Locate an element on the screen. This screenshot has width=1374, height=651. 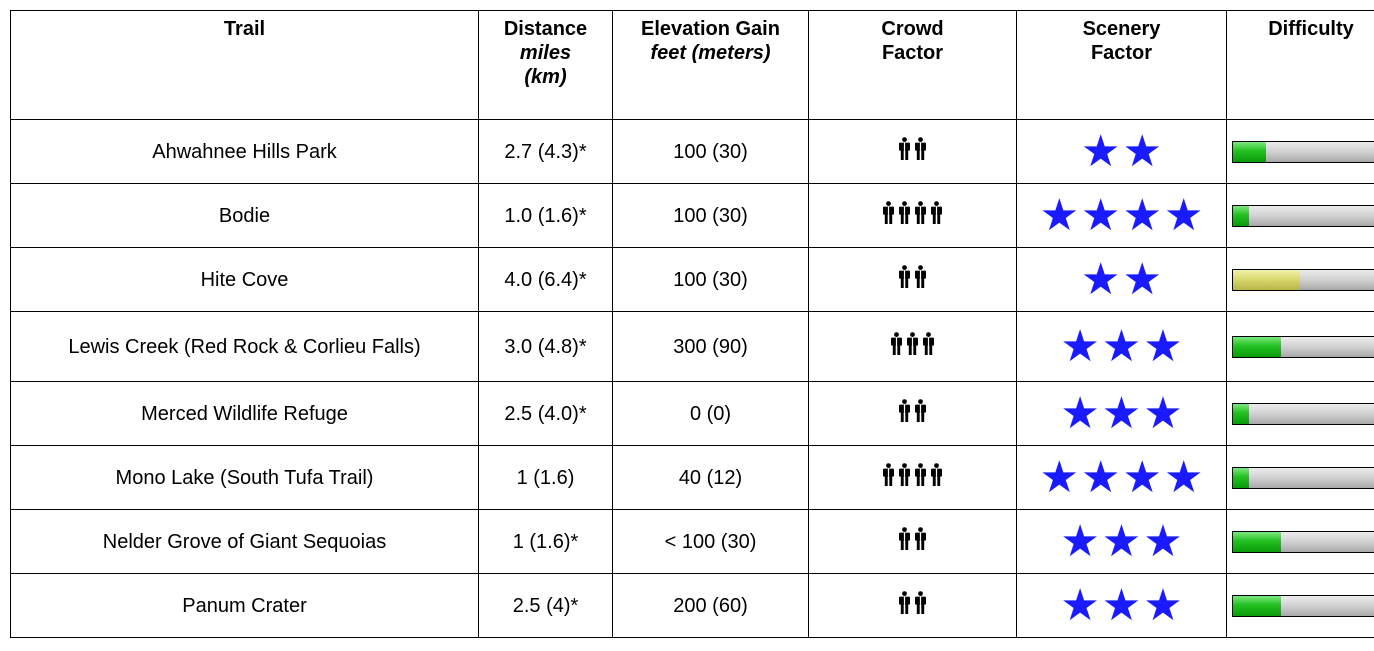
header-distance: Distance miles (km) is located at coordinates (546, 65).